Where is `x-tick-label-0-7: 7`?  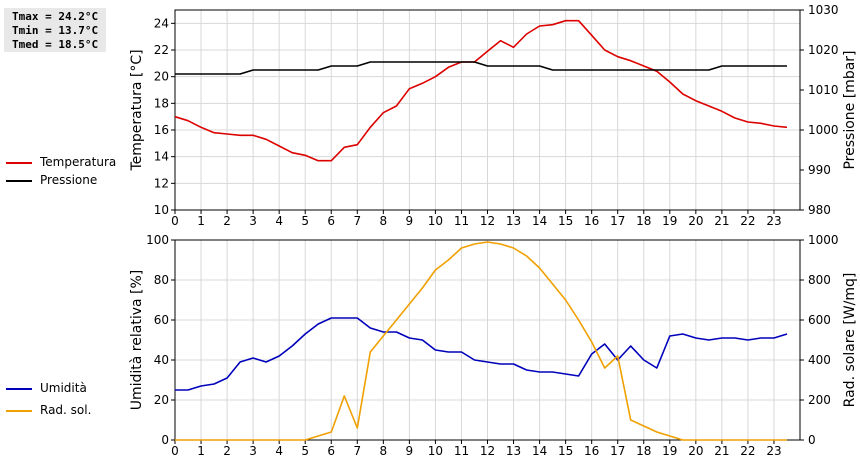 x-tick-label-0-7: 7 is located at coordinates (357, 221).